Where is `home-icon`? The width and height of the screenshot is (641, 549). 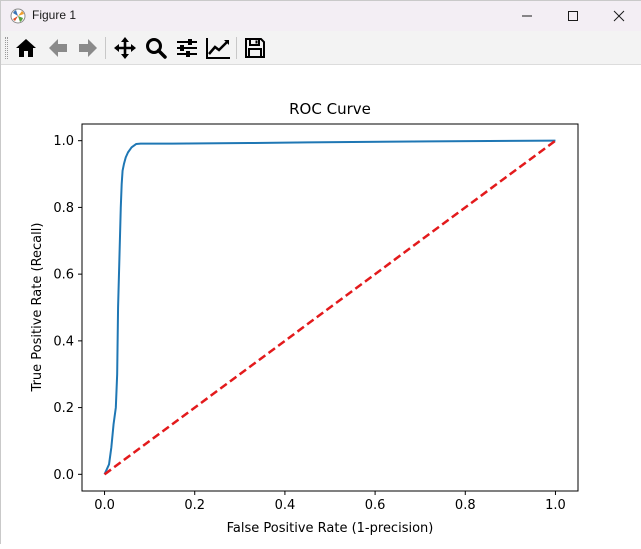 home-icon is located at coordinates (26, 48).